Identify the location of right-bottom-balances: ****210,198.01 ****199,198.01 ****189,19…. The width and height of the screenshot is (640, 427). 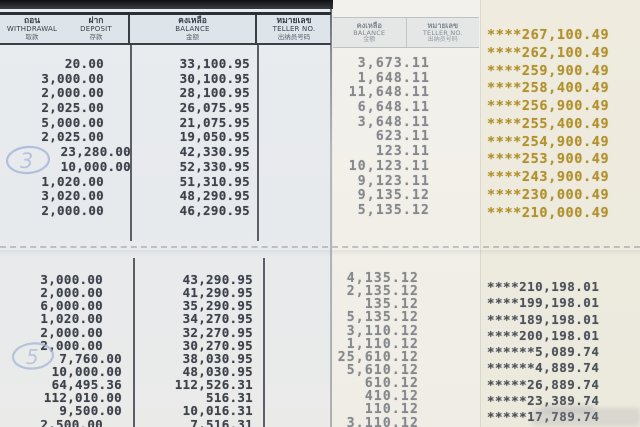
(543, 351).